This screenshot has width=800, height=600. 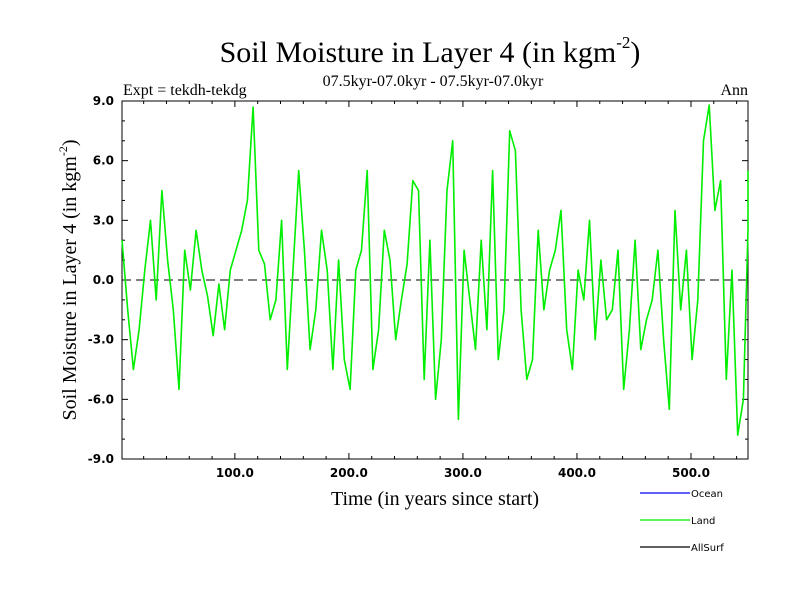 I want to click on x-tick-label: 400.0, so click(x=577, y=473).